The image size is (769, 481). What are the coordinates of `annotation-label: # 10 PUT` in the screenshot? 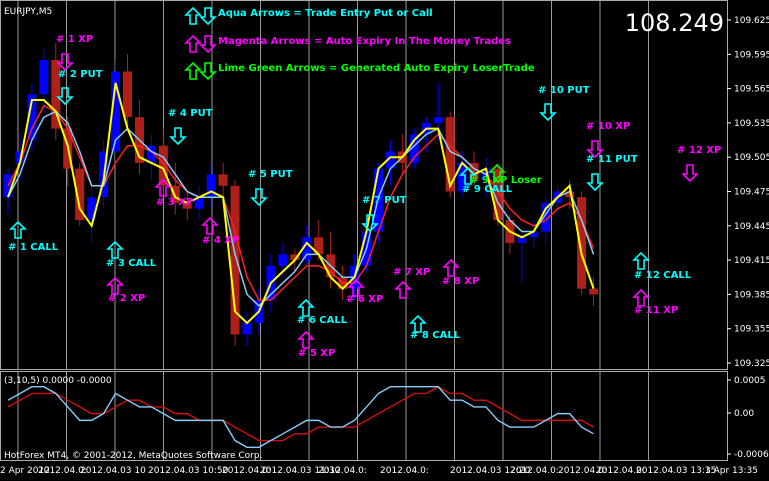 It's located at (564, 90).